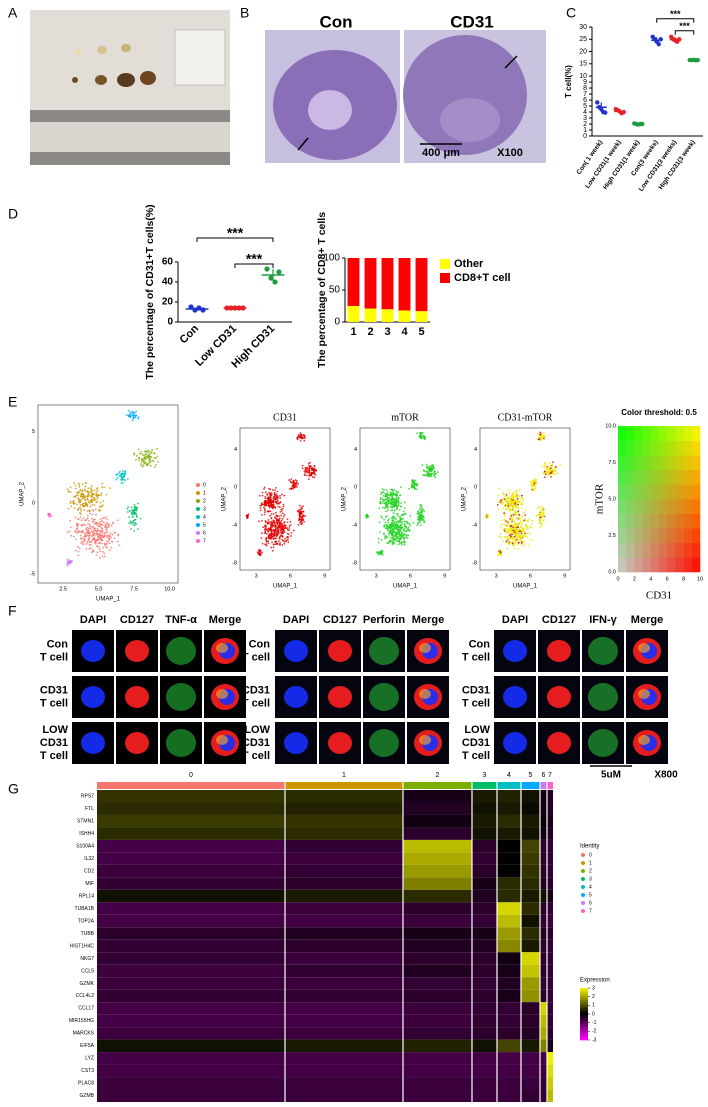 Image resolution: width=708 pixels, height=1107 pixels. Describe the element at coordinates (571, 13) in the screenshot. I see `panel-label: C` at that location.